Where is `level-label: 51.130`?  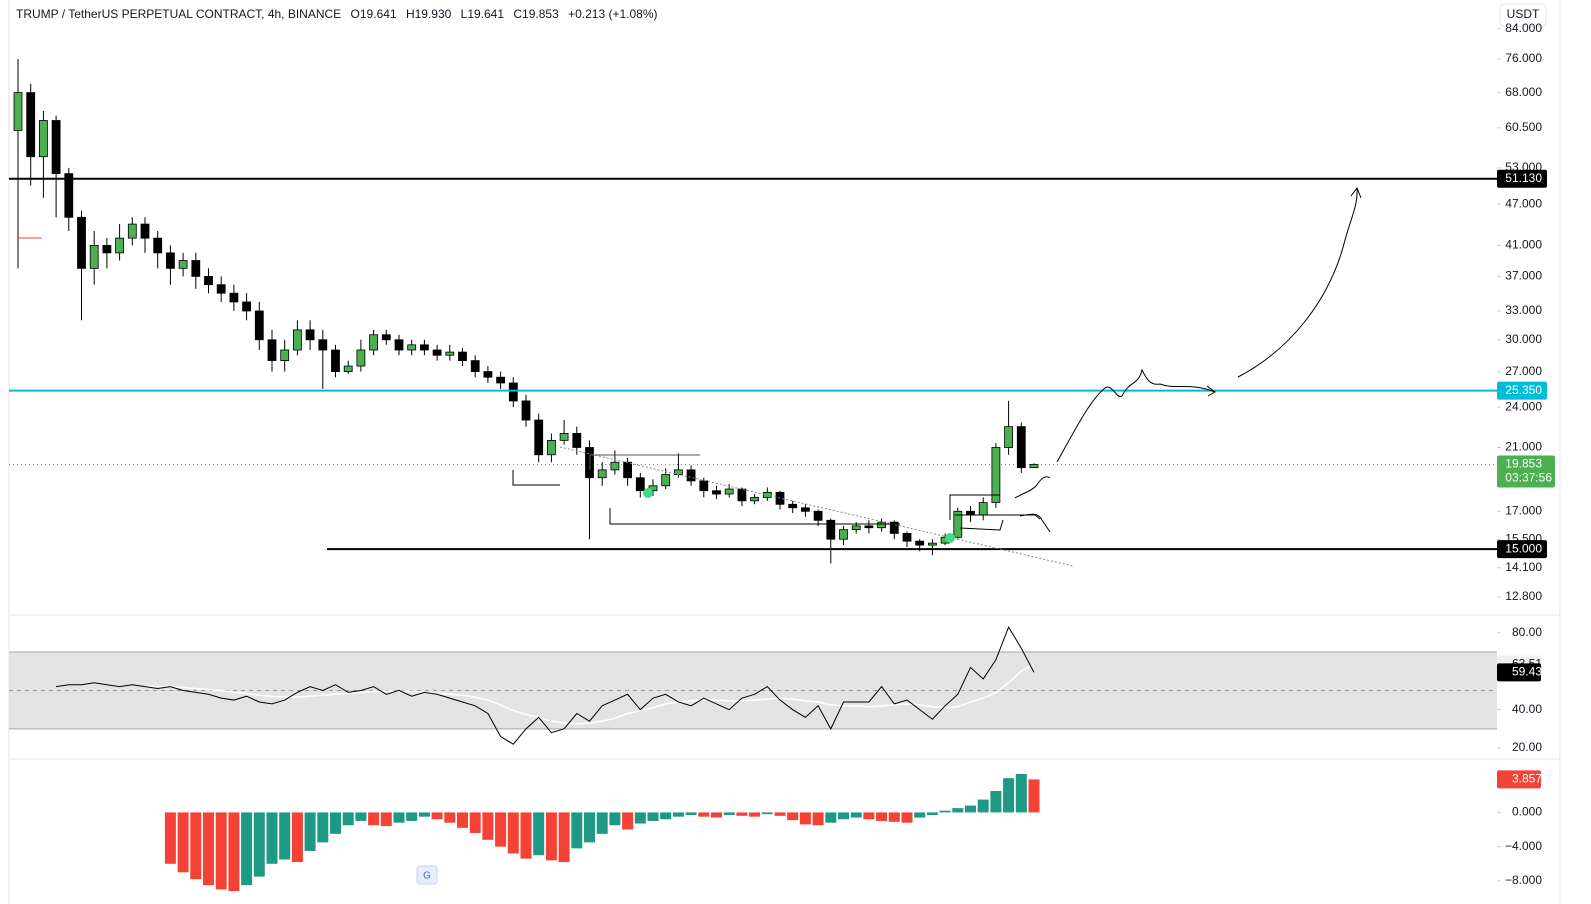
level-label: 51.130 is located at coordinates (1523, 178).